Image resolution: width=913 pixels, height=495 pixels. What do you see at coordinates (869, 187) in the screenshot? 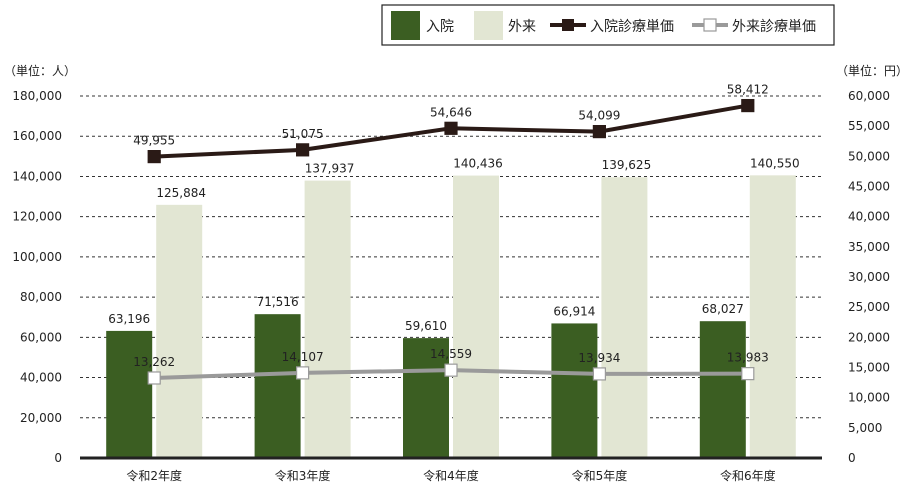
I see `right-tick-label: 45,000` at bounding box center [869, 187].